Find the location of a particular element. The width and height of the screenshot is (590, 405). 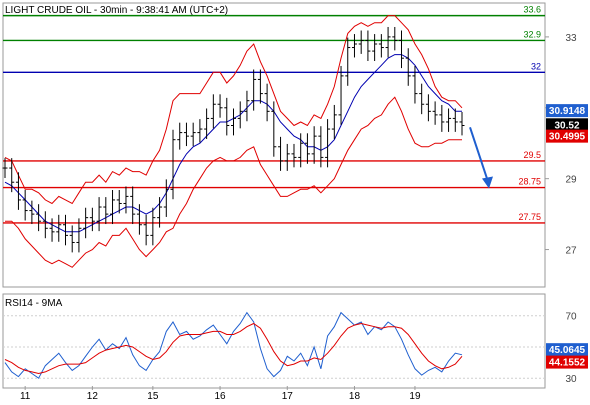

series-rsi-ma is located at coordinates (233, 348).